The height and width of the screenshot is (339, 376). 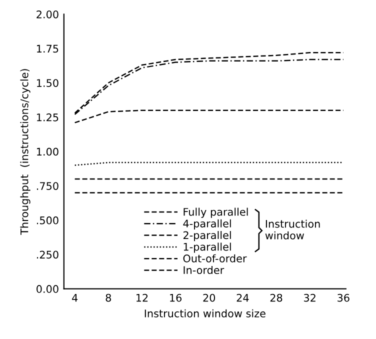 I want to click on legend-label: Fully parallel, so click(x=216, y=213).